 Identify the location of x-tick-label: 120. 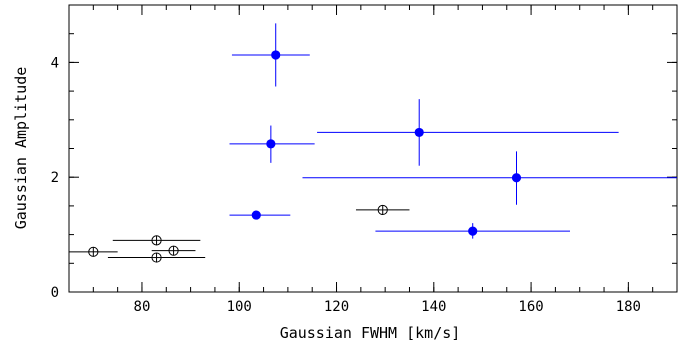
(336, 307).